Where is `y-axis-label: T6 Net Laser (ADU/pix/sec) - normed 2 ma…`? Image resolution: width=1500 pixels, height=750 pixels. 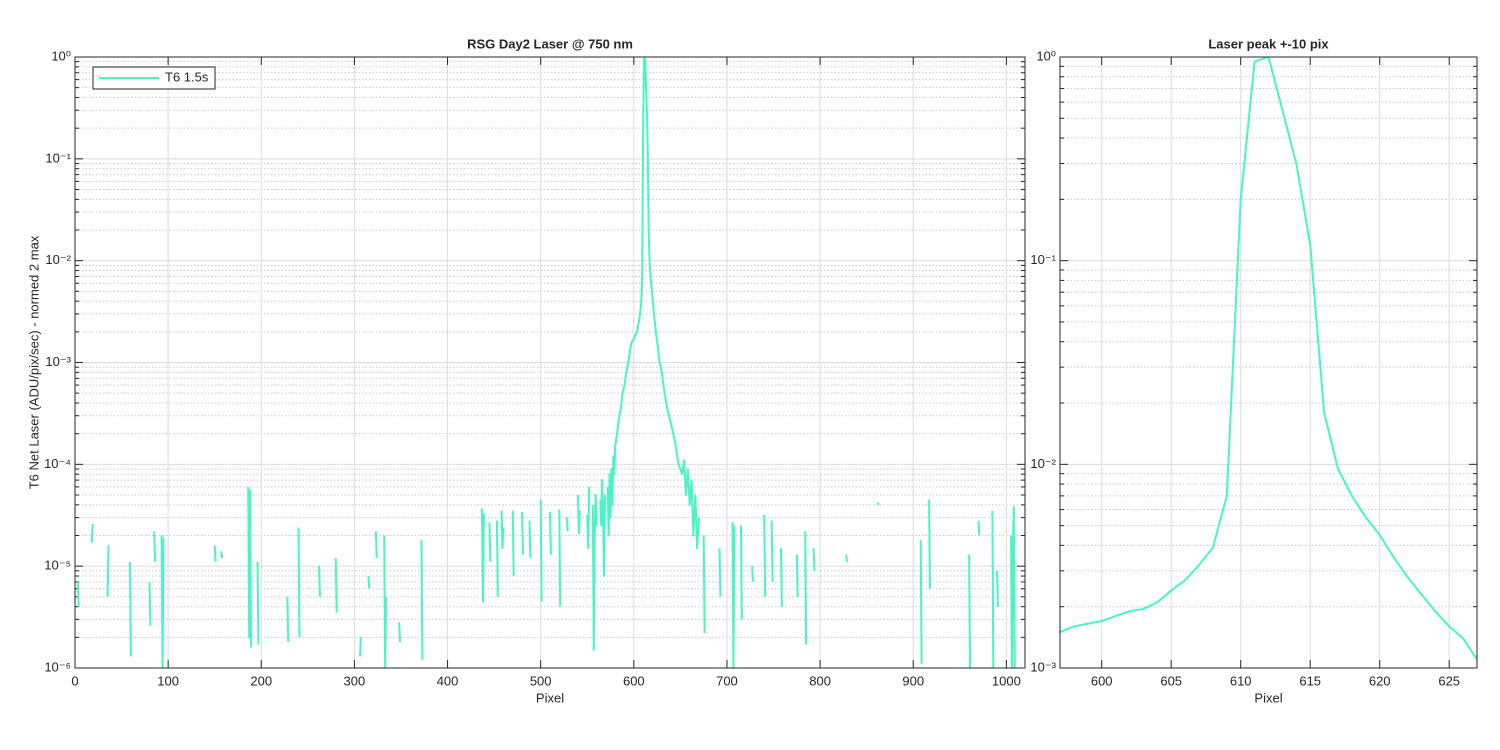
y-axis-label: T6 Net Laser (ADU/pix/sec) - normed 2 ma… is located at coordinates (33, 362).